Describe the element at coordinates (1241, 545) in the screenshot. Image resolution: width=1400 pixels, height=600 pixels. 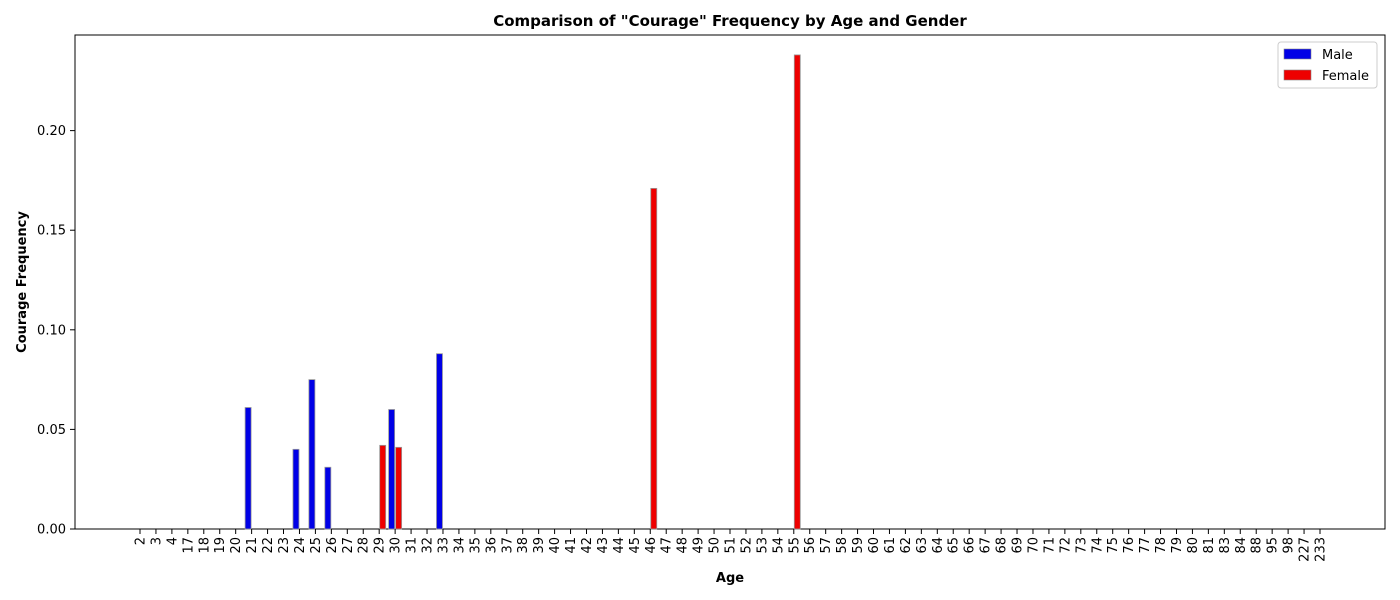
I see `x-tick-label: 84` at that location.